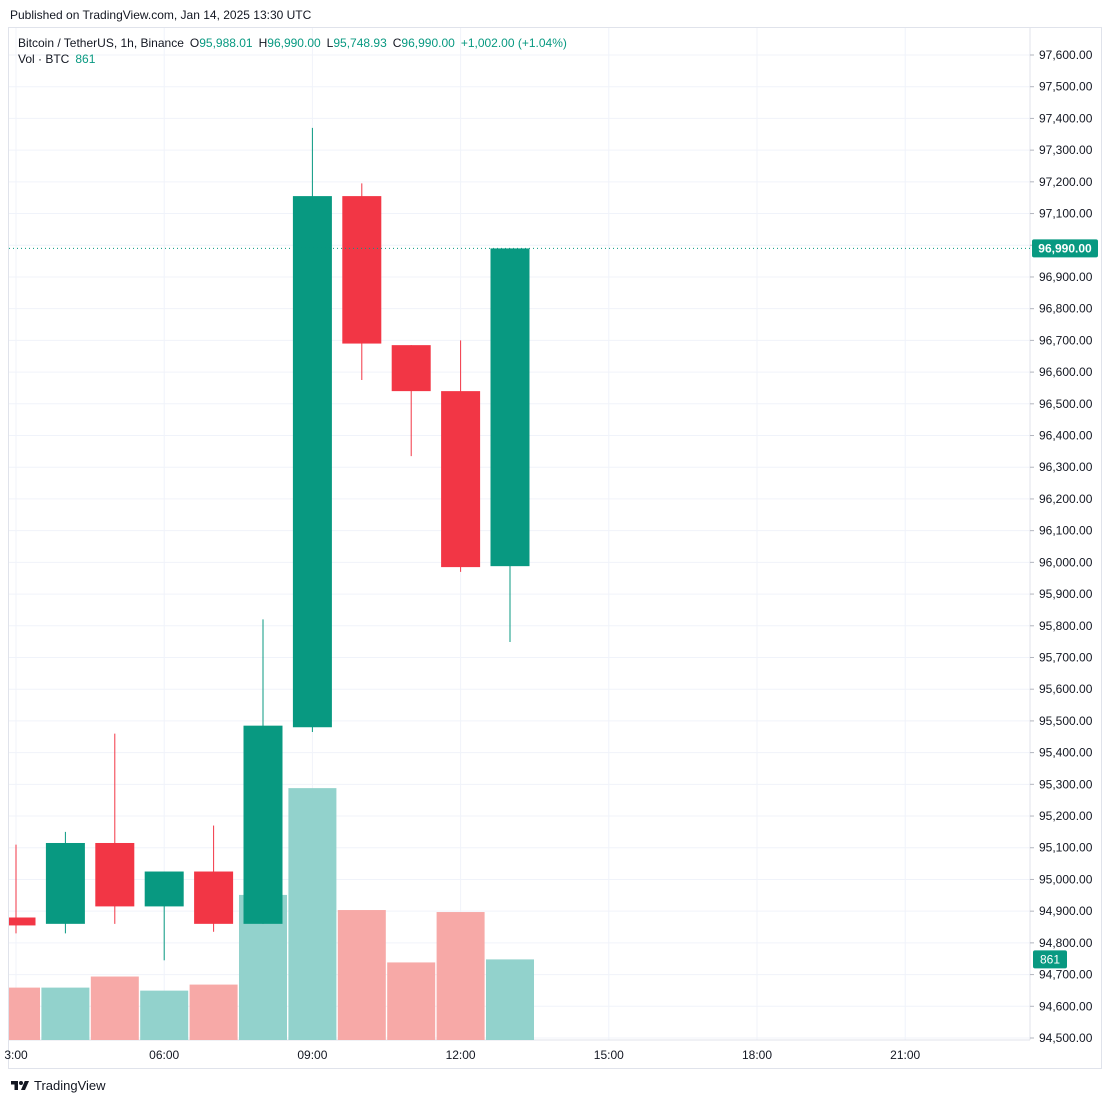 The width and height of the screenshot is (1112, 1104). I want to click on y-tick-label: 95,400.00, so click(1066, 753).